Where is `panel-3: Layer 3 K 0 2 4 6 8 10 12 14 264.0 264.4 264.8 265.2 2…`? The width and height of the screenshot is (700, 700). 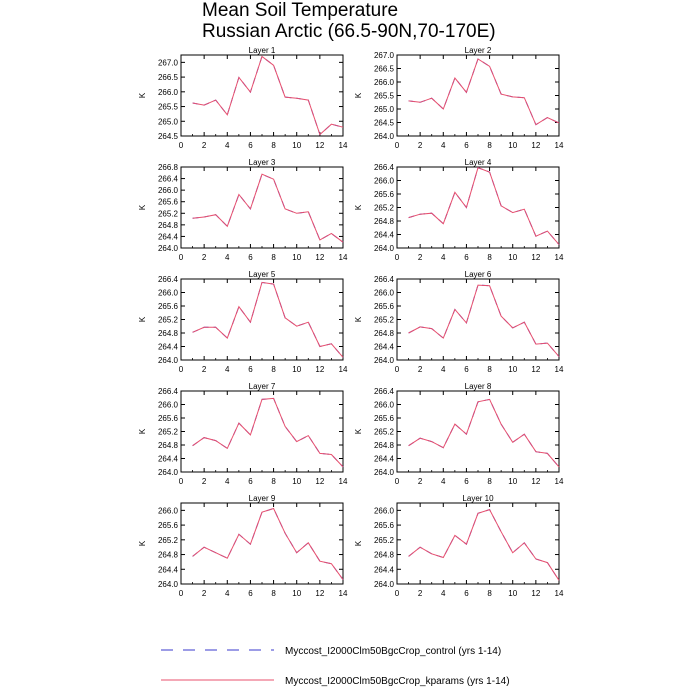 panel-3: Layer 3 K 0 2 4 6 8 10 12 14 264.0 264.4 264.8 265.2 2… is located at coordinates (243, 210).